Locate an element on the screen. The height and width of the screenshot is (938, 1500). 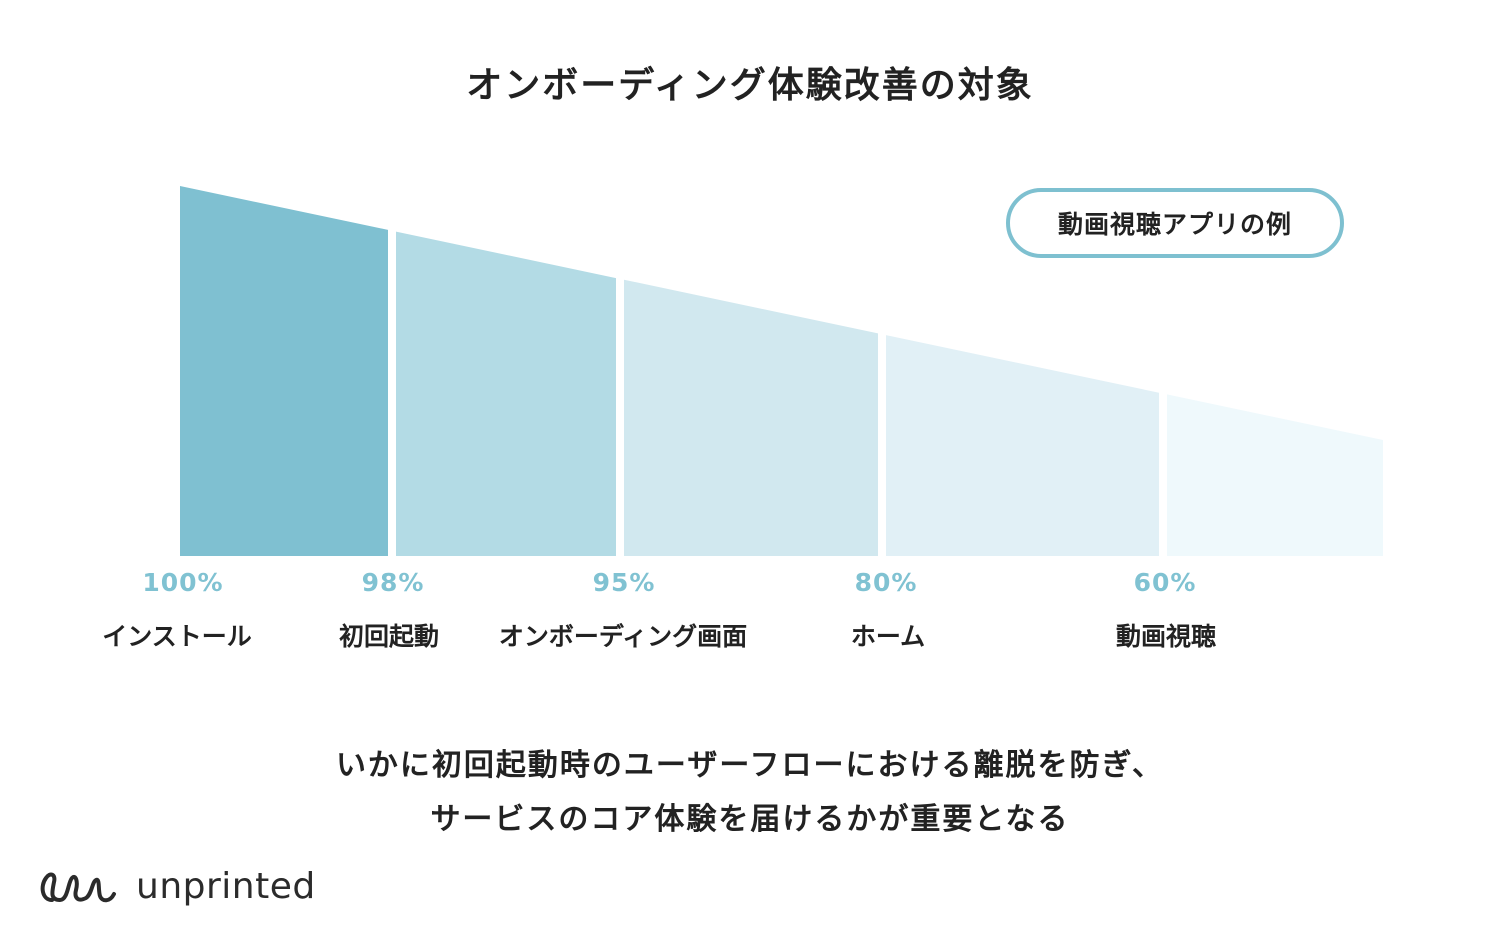
percent-label-3: 95% is located at coordinates (624, 582).